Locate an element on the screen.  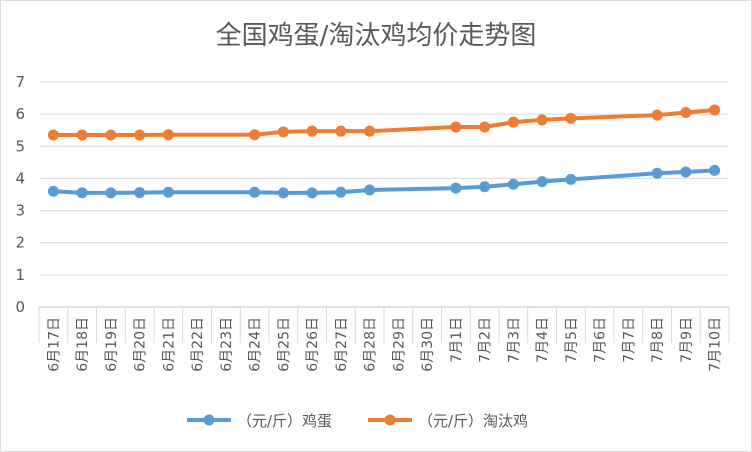
x-tick-label: 7月4日 is located at coordinates (543, 340).